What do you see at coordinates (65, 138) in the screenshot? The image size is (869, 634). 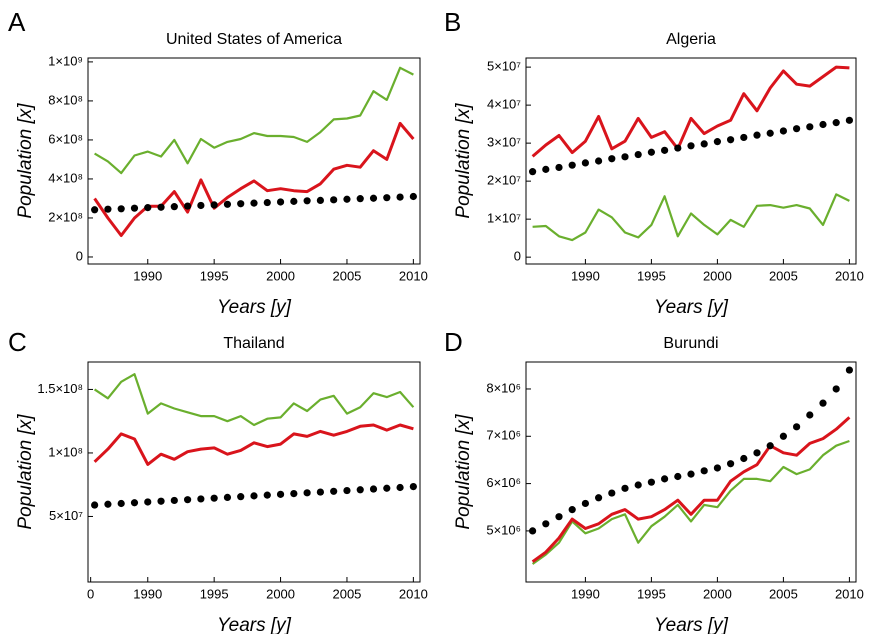 I see `y-tick-label: 6×10⁸` at bounding box center [65, 138].